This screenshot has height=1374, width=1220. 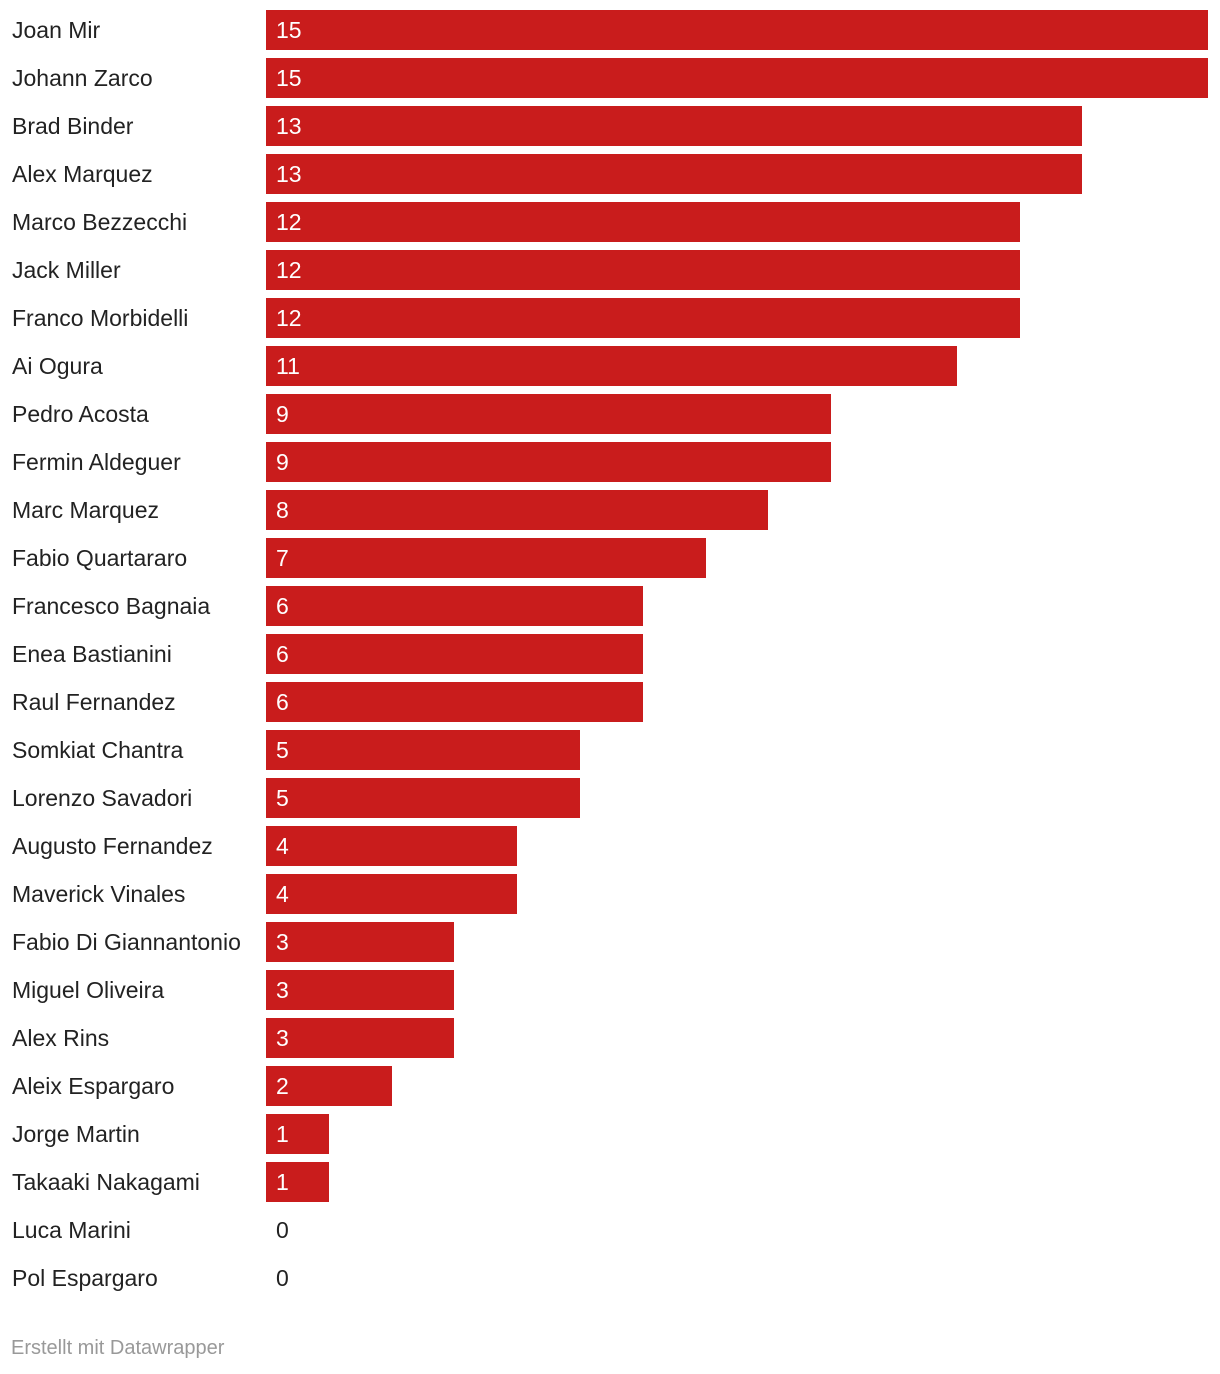 What do you see at coordinates (118, 1348) in the screenshot?
I see `chart-credit: Erstellt mit Datawrapper` at bounding box center [118, 1348].